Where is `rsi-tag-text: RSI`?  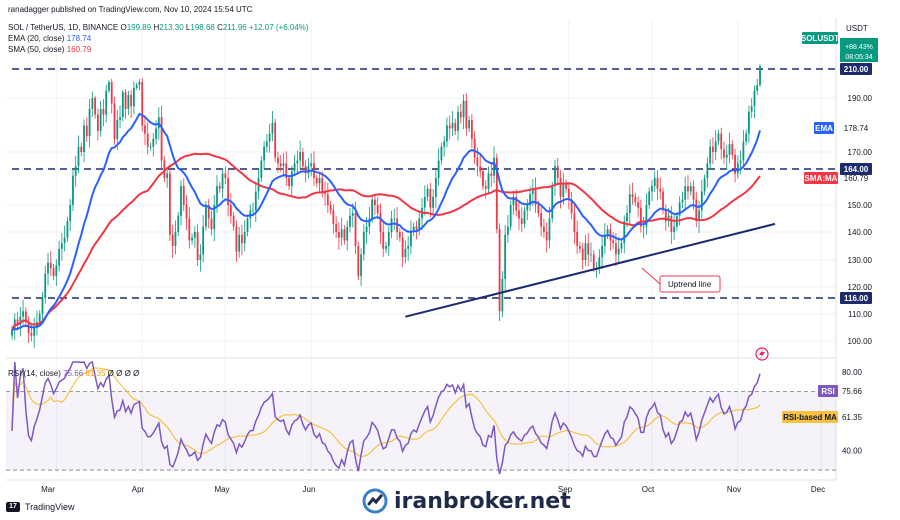
rsi-tag-text: RSI is located at coordinates (827, 391).